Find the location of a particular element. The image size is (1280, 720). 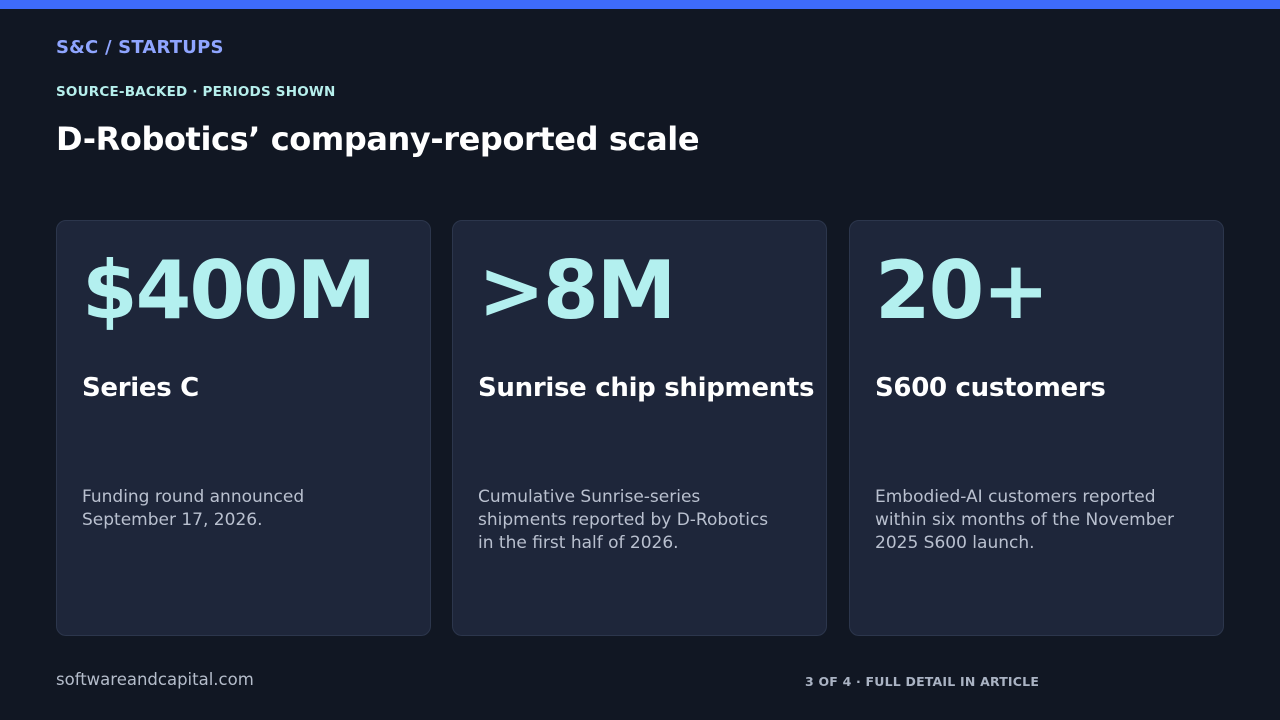

page-indicator: 3 OF 4 · FULL DETAIL IN ARTICLE is located at coordinates (922, 681).